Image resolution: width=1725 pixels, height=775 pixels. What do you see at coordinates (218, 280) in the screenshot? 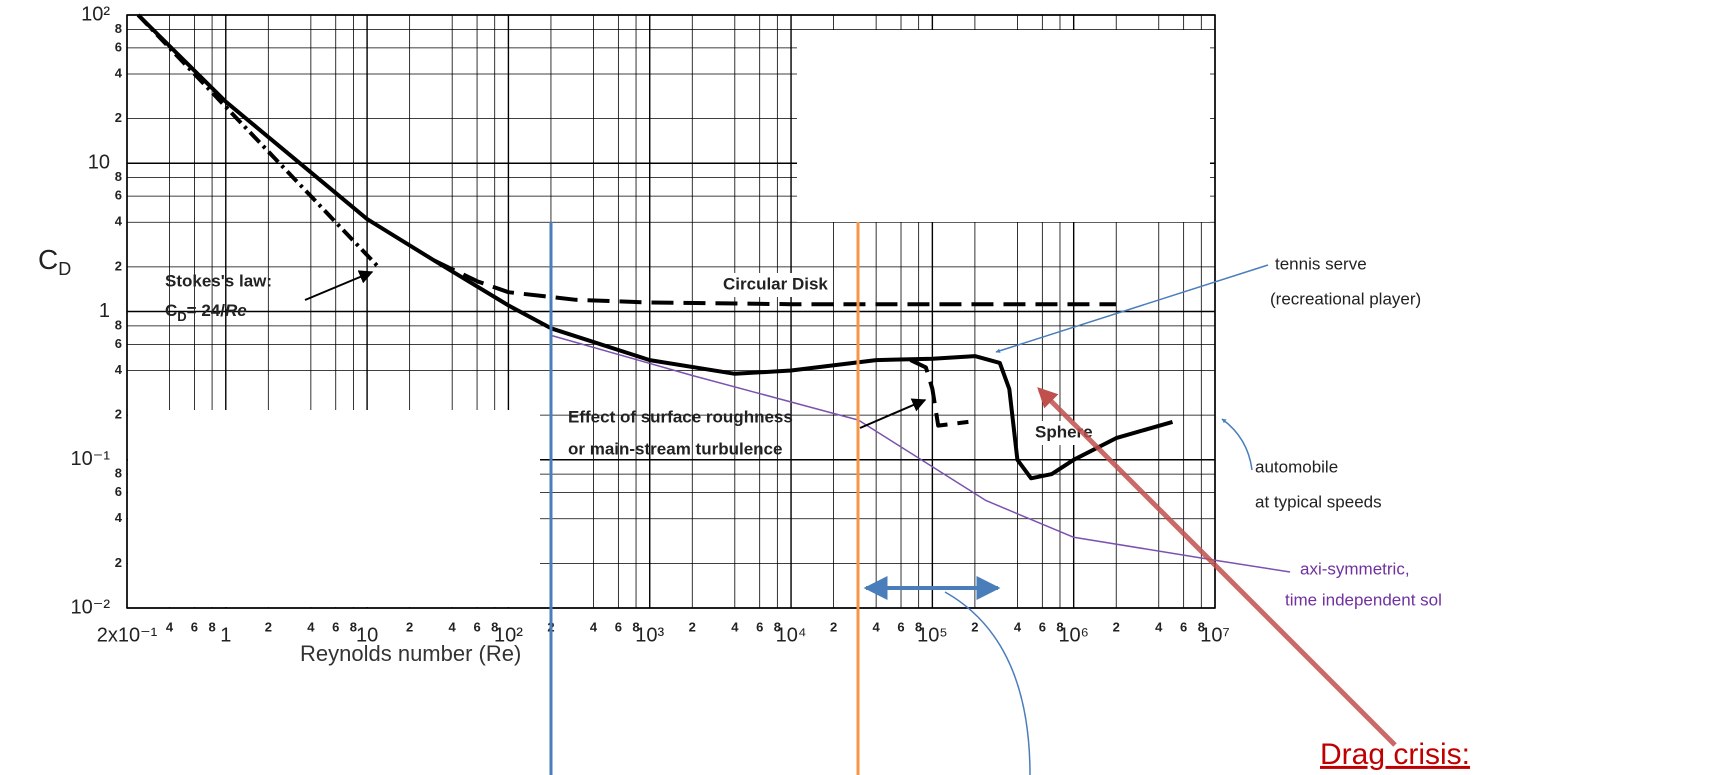
I see `stokes-label: Stokes's law:` at bounding box center [218, 280].